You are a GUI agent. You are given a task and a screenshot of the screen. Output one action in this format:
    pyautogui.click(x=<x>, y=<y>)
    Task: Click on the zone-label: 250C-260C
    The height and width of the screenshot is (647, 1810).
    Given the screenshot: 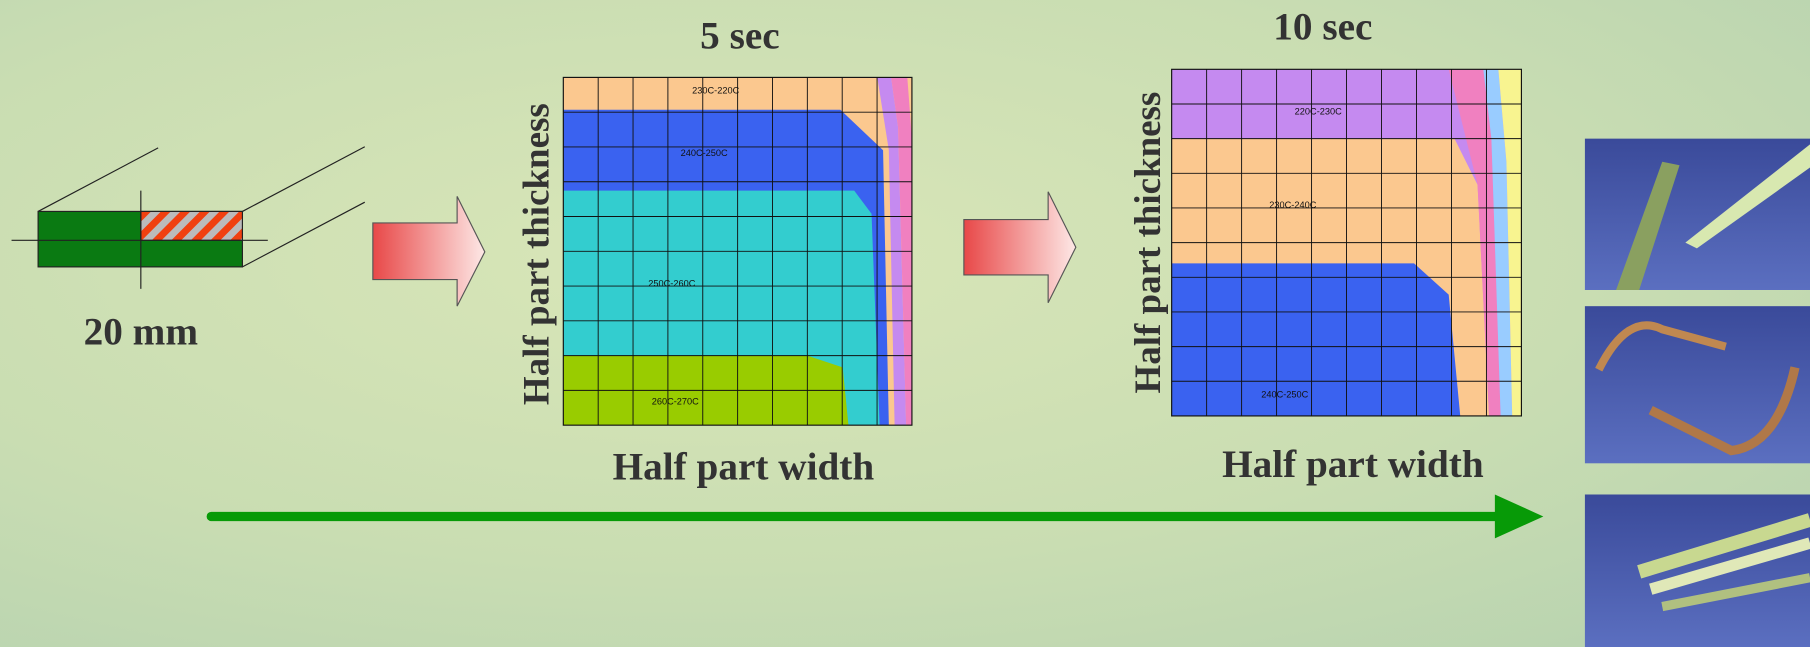 What is the action you would take?
    pyautogui.click(x=671, y=284)
    